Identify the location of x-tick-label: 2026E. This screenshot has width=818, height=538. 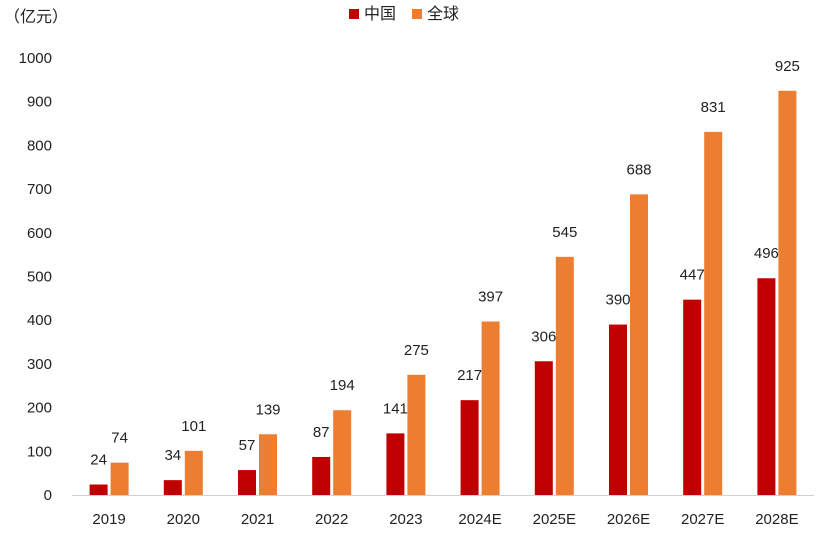
(628, 519).